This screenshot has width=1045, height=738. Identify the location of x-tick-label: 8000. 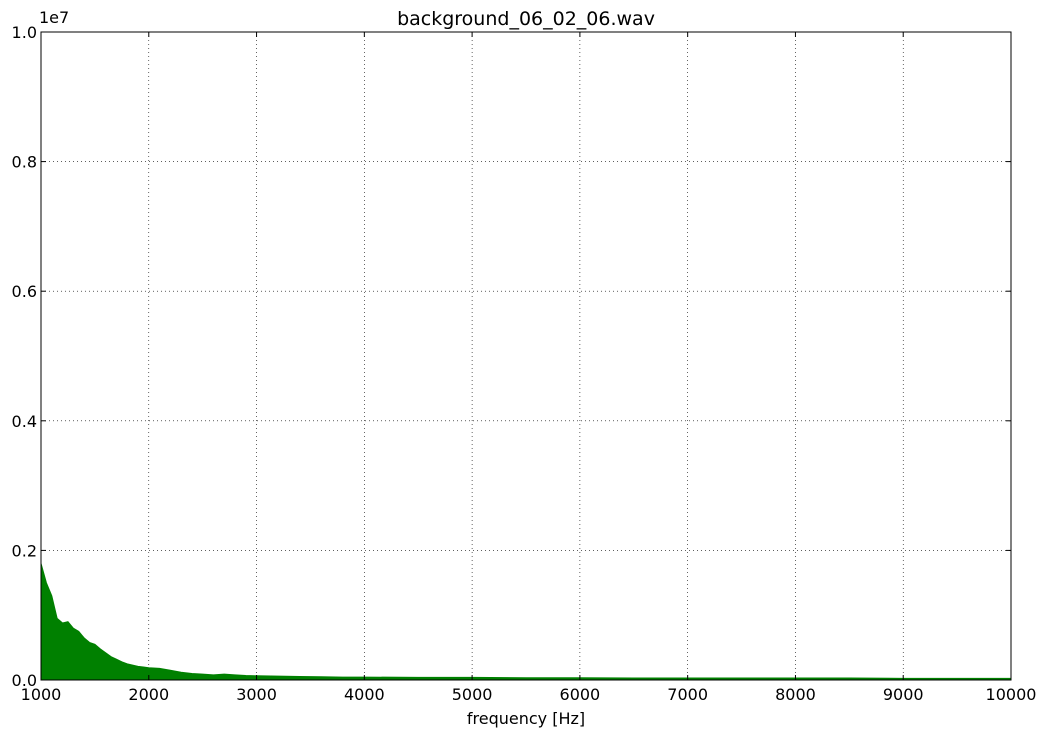
(795, 694).